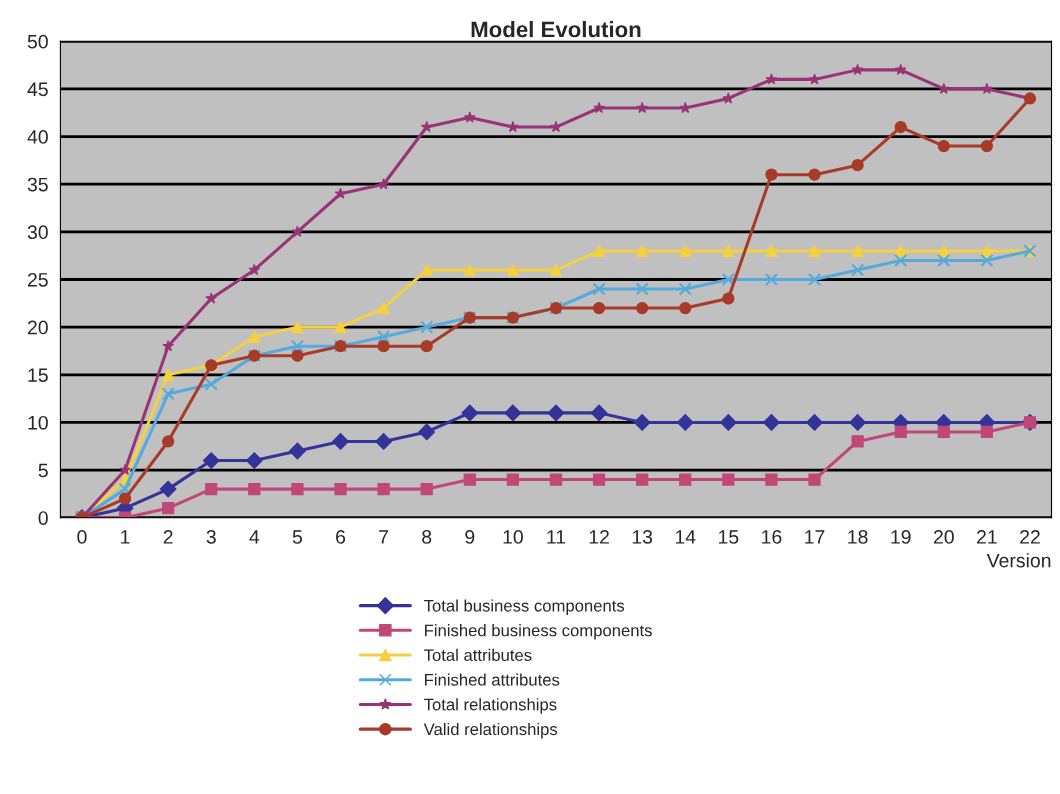  What do you see at coordinates (37, 41) in the screenshot?
I see `y-tick-label: 50` at bounding box center [37, 41].